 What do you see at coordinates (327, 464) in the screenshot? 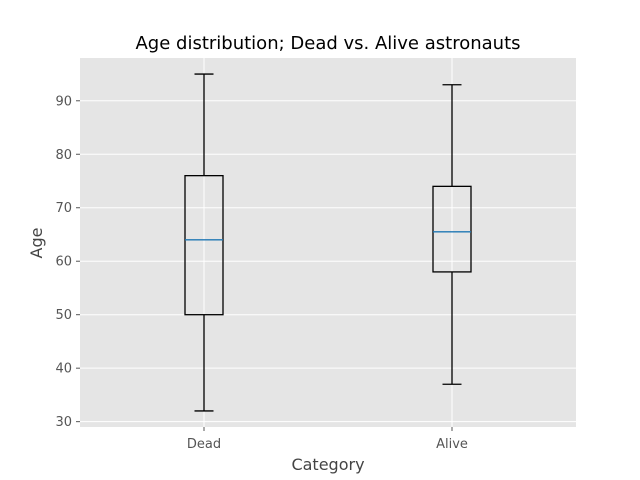
I see `x-axis-label: Category` at bounding box center [327, 464].